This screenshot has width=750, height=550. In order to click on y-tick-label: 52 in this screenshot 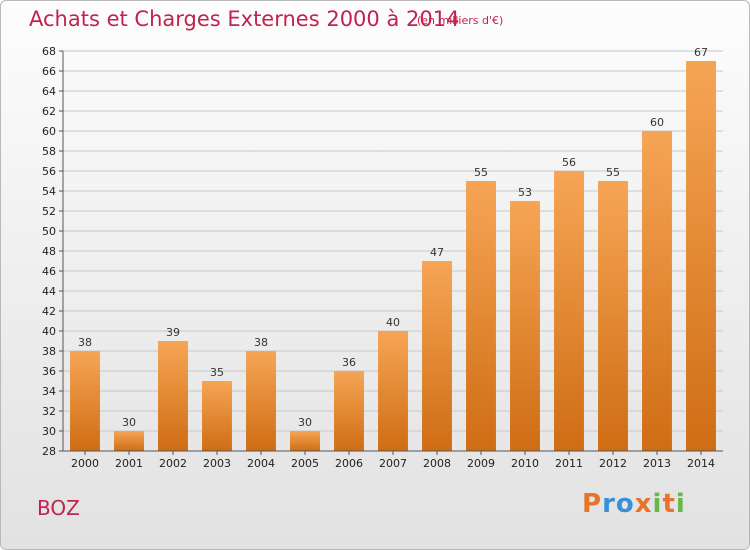, I will do `click(49, 211)`.